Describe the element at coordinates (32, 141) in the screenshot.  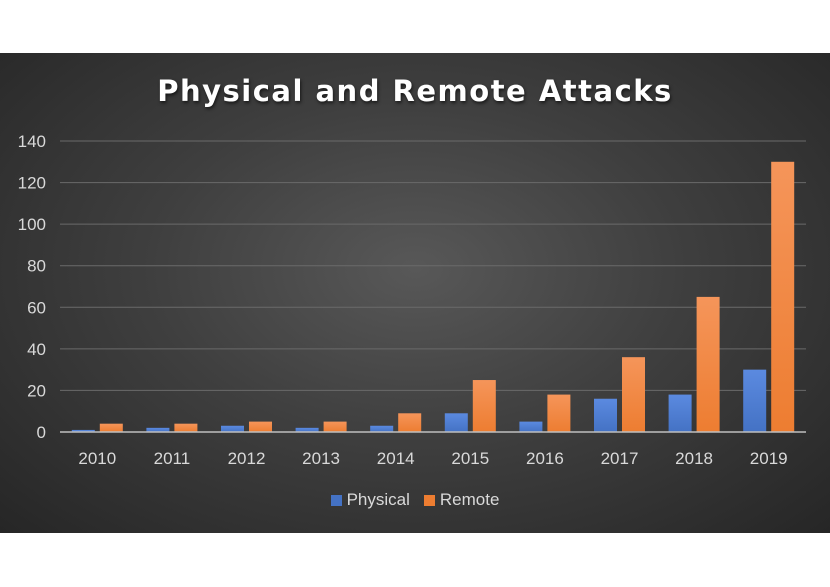
I see `y-tick-label: 140` at that location.